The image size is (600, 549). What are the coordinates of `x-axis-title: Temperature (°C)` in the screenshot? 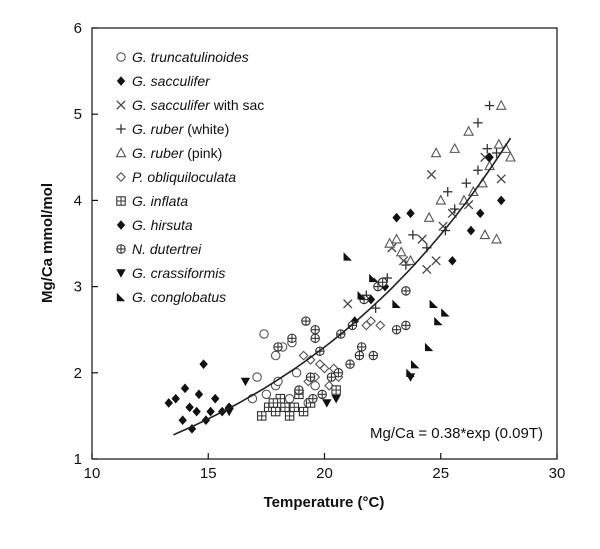 It's located at (324, 502).